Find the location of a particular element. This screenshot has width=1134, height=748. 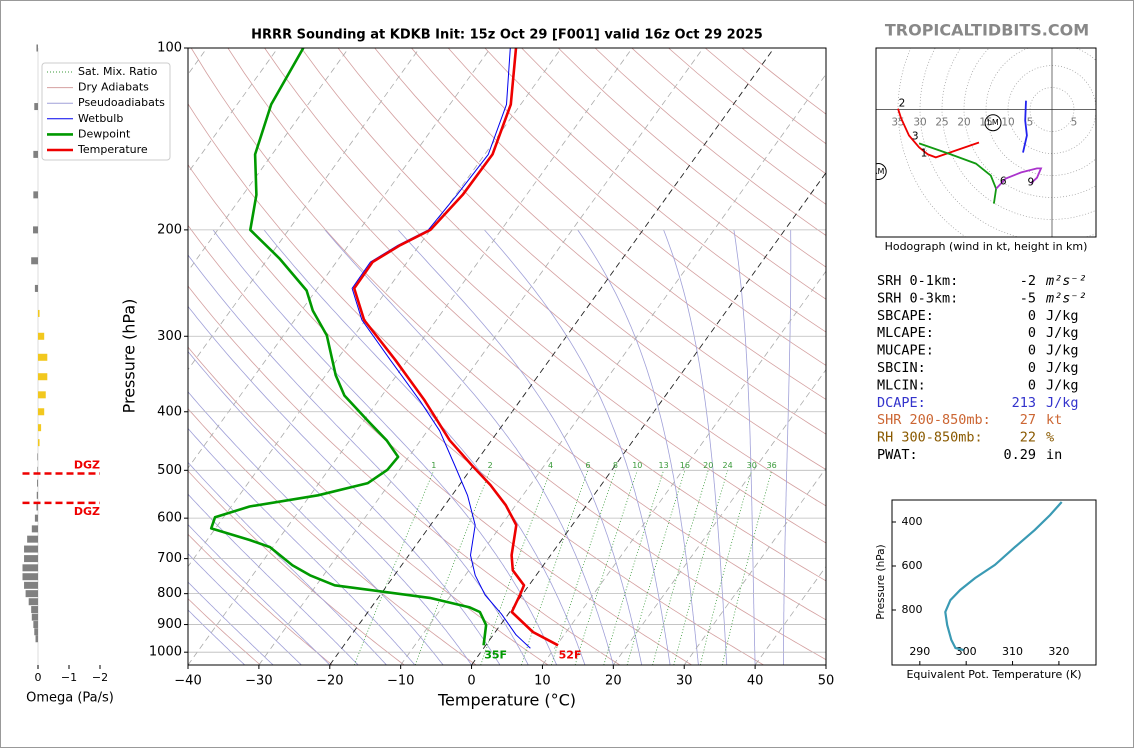

ring-label: 15 is located at coordinates (985, 123).